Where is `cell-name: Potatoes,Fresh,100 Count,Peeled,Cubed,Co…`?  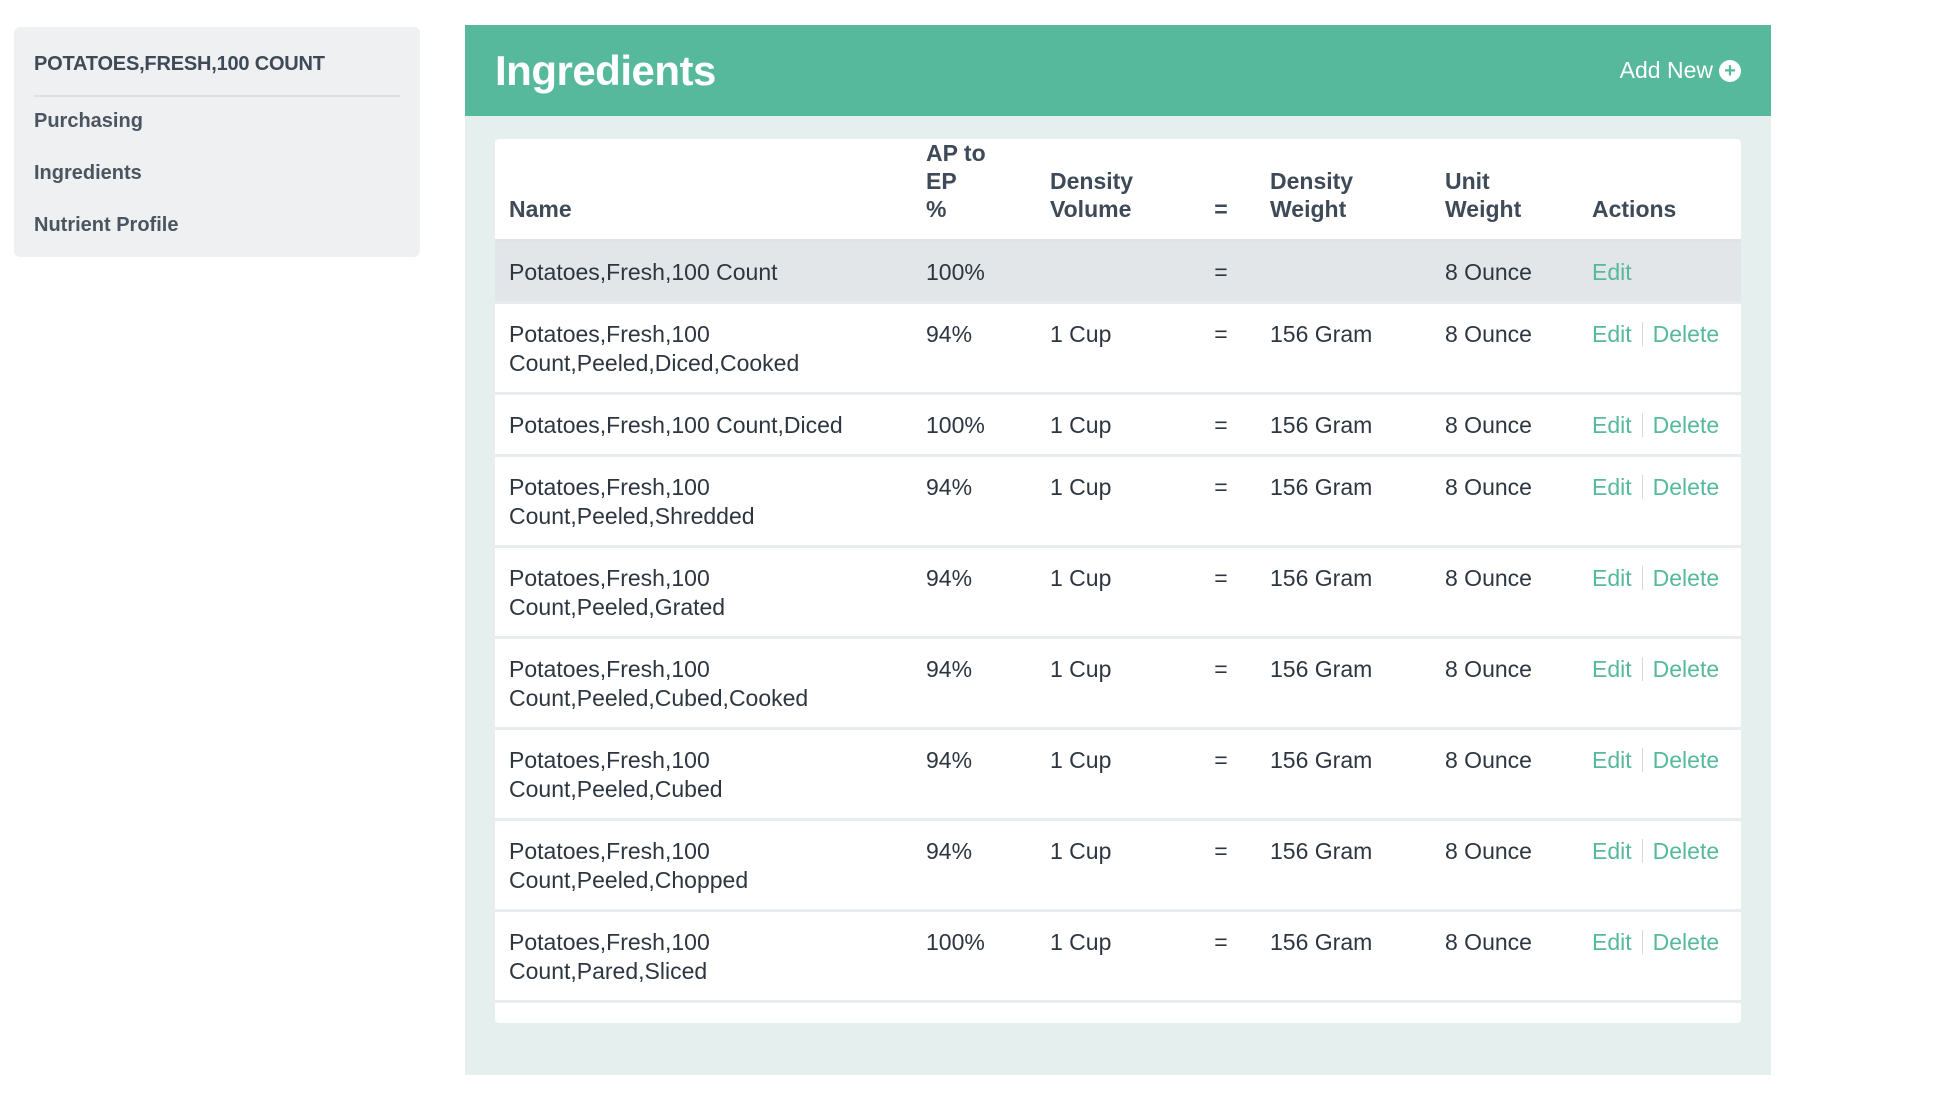 cell-name: Potatoes,Fresh,100 Count,Peeled,Cubed,Co… is located at coordinates (703, 683).